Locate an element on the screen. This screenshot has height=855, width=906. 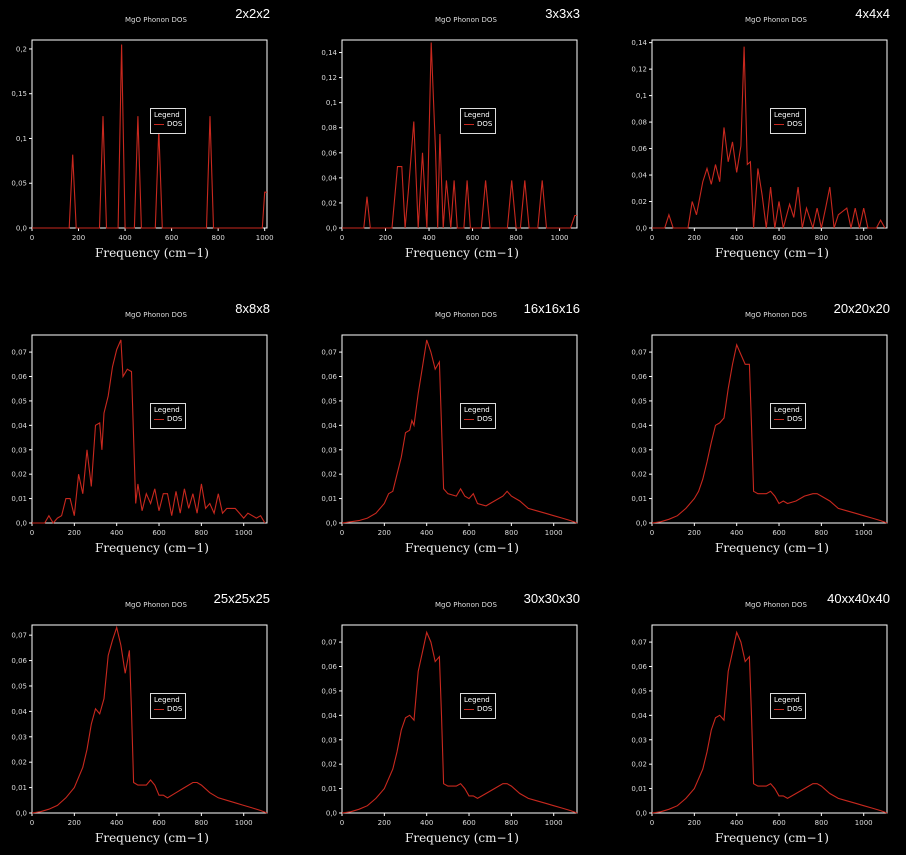
y-tick-label: 0,2 is located at coordinates (21, 49).